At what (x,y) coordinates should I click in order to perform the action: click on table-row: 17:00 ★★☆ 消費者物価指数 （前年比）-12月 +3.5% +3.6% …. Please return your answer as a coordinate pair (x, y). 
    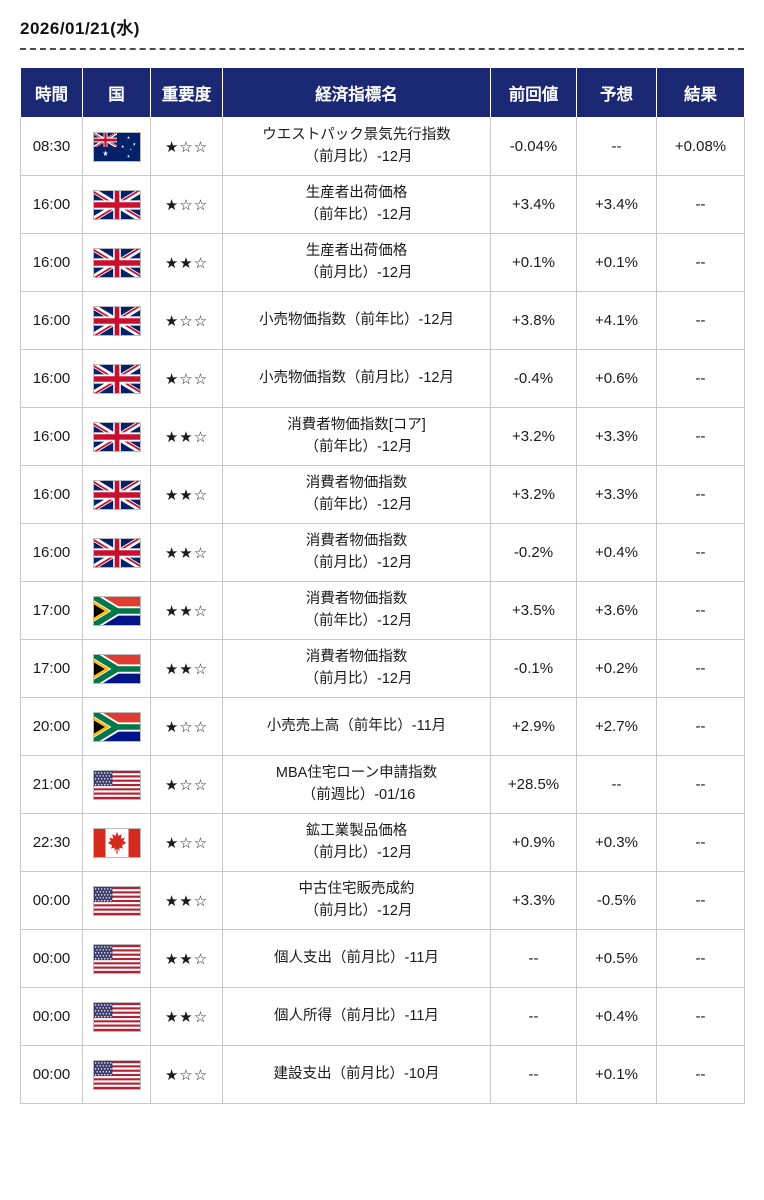
    Looking at the image, I should click on (382, 610).